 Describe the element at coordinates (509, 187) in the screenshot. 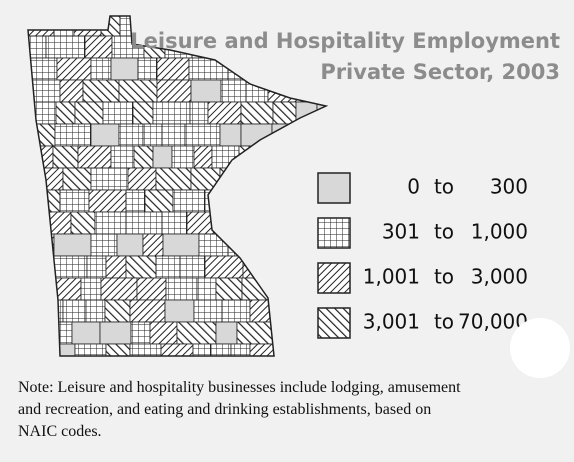

I see `legend-high: 300` at that location.